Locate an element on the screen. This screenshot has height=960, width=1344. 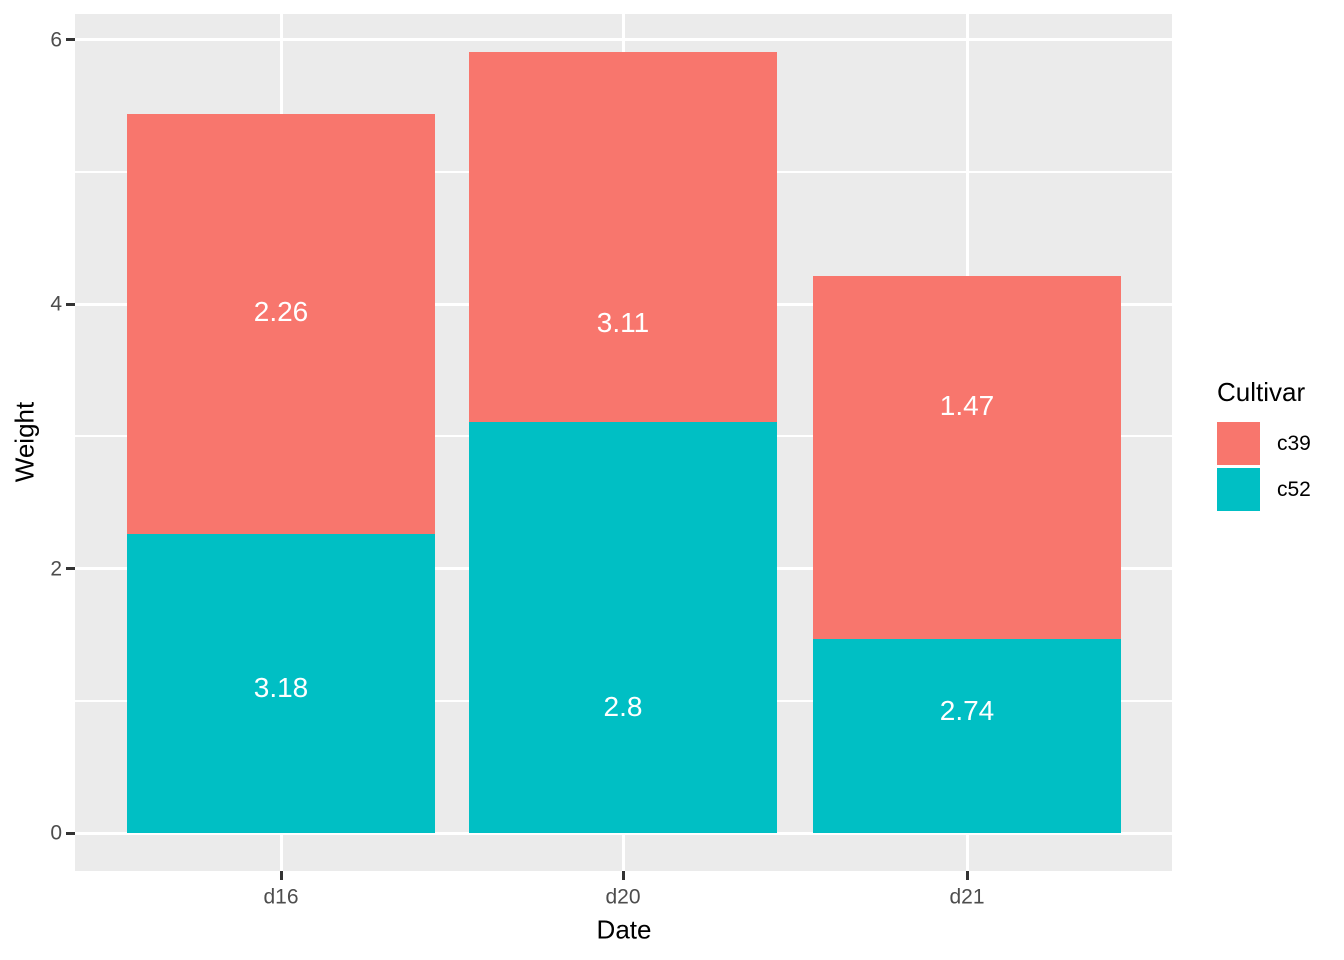
legend-entry-c39: c39 is located at coordinates (1264, 443).